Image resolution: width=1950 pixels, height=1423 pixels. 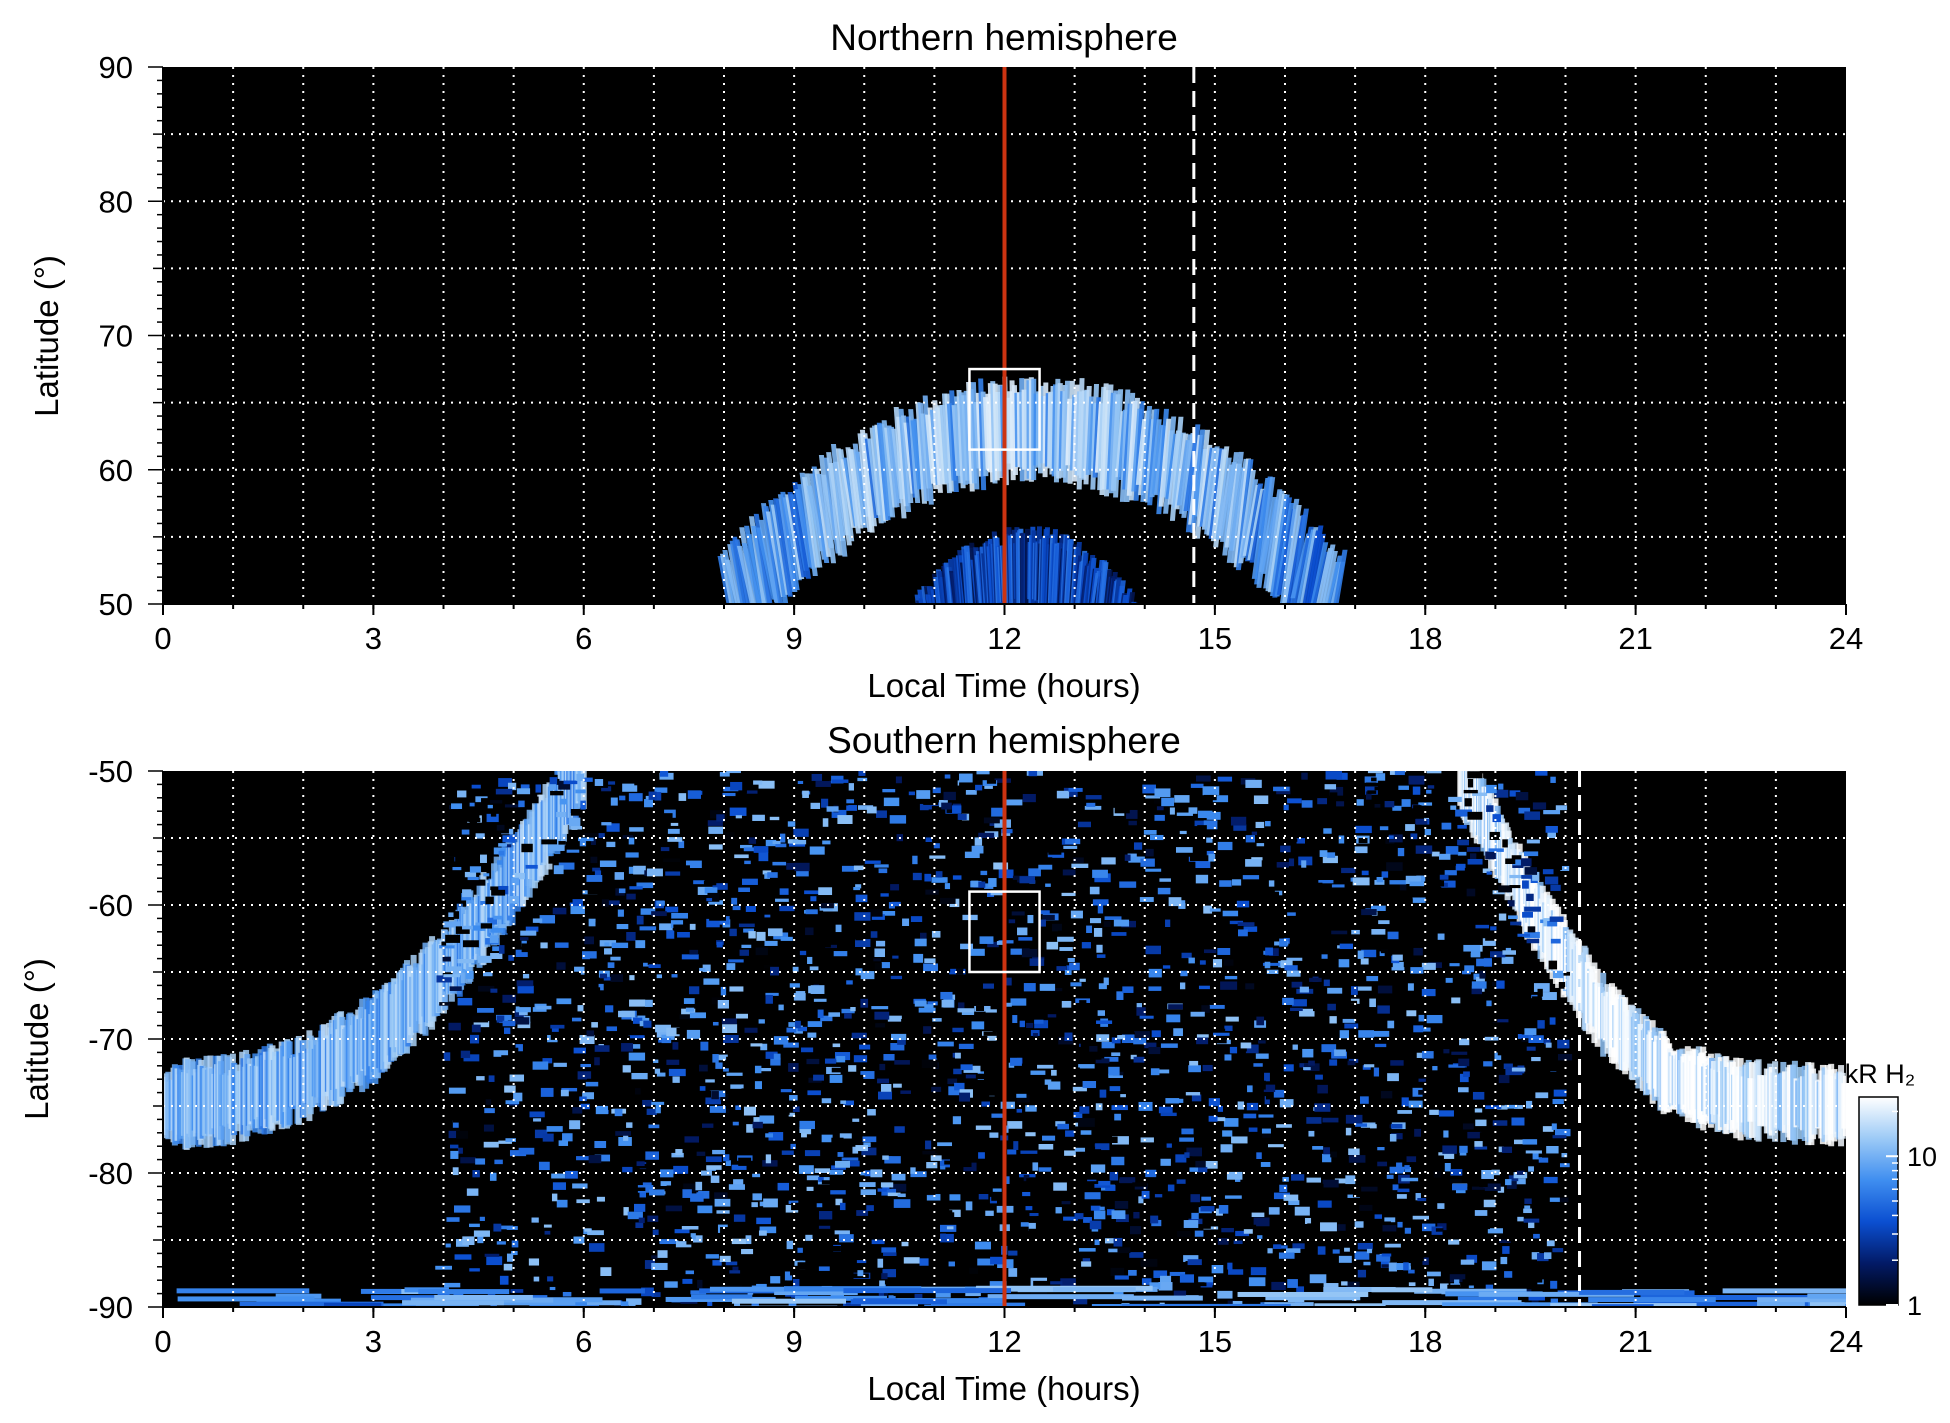 What do you see at coordinates (1319, 573) in the screenshot?
I see `north-emission-streak` at bounding box center [1319, 573].